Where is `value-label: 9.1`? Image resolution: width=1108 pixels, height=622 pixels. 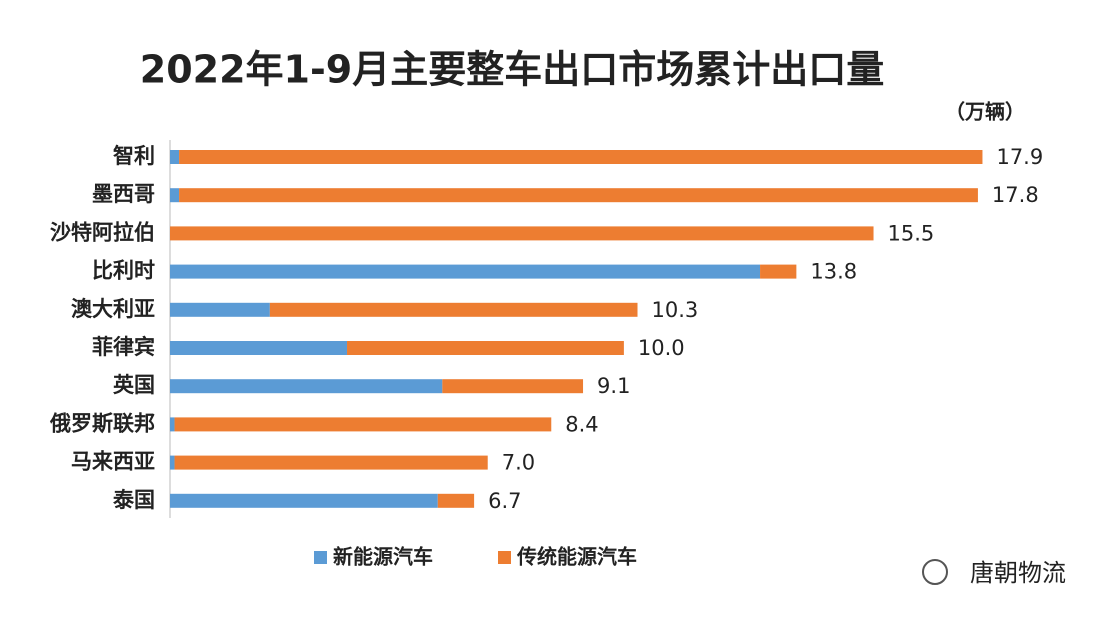 value-label: 9.1 is located at coordinates (613, 386).